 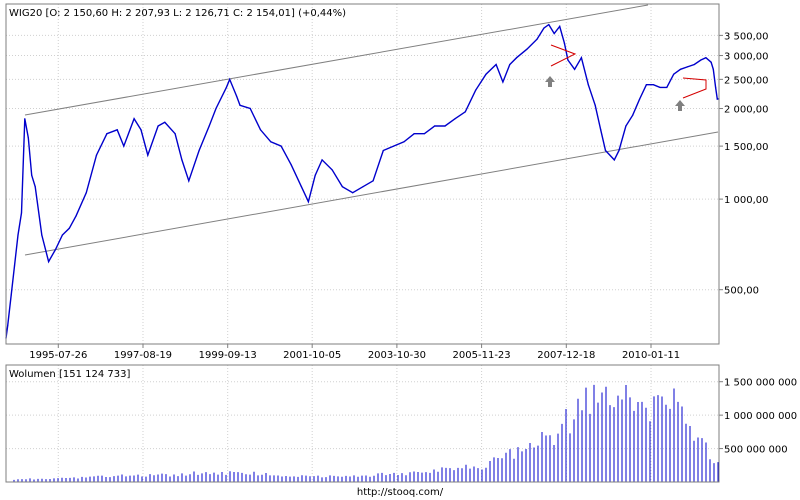 What do you see at coordinates (756, 450) in the screenshot?
I see `volume-y-tick-label: 500 000 000` at bounding box center [756, 450].